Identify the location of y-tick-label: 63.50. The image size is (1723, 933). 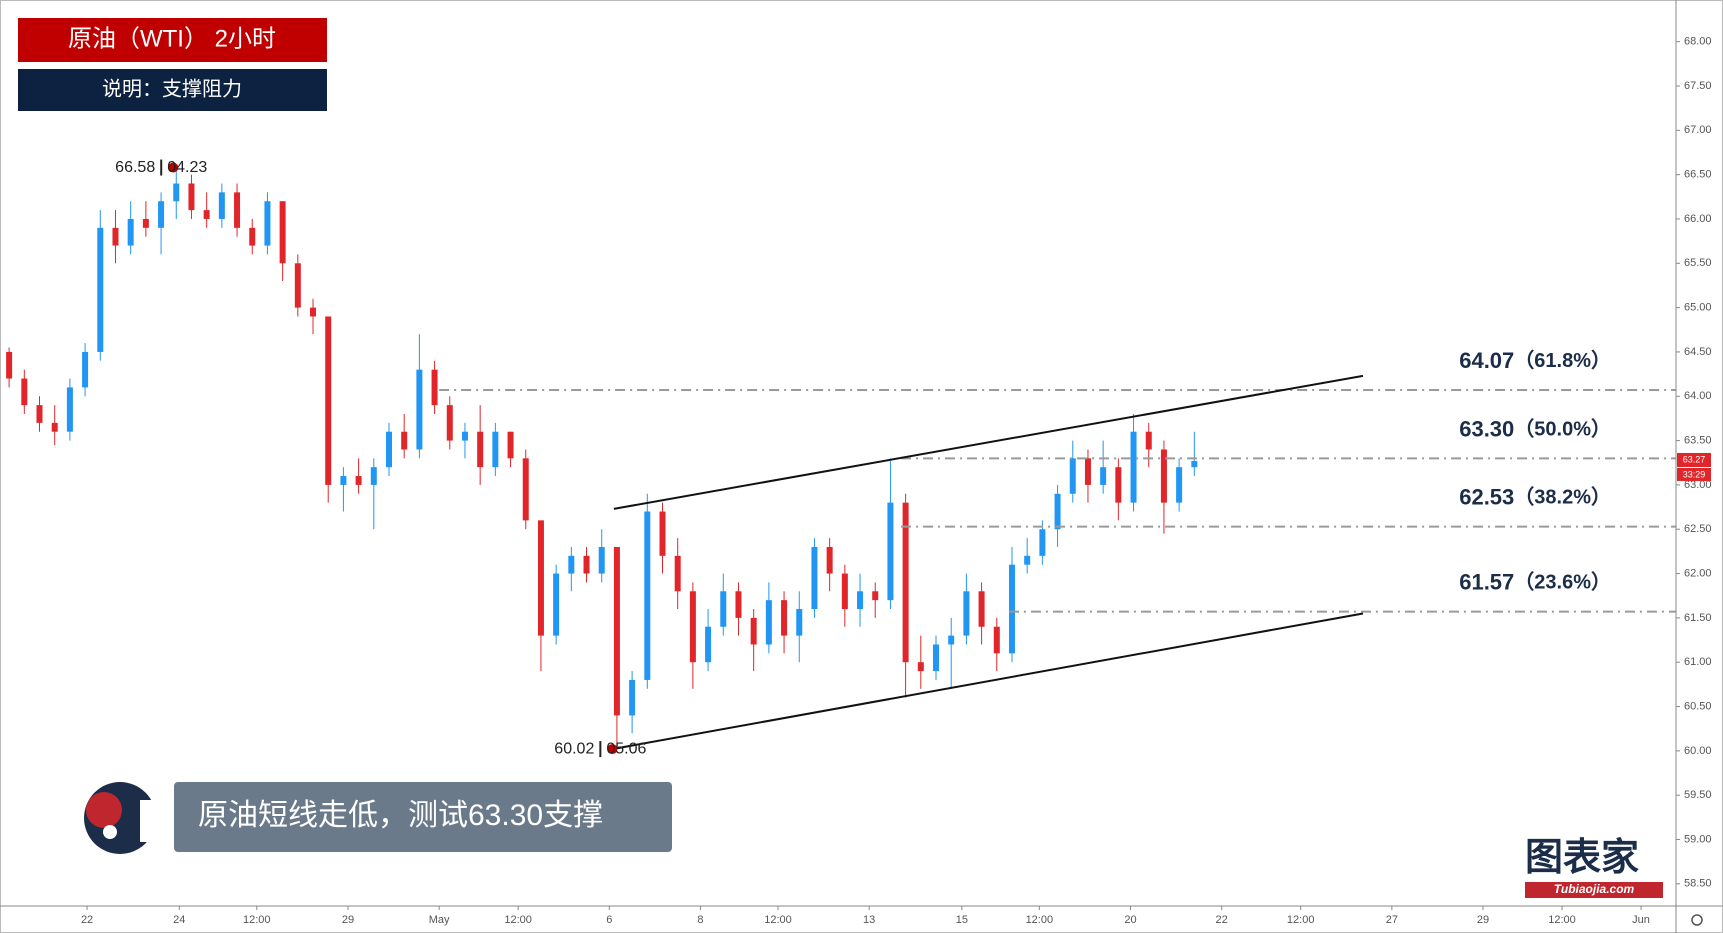
(1698, 440).